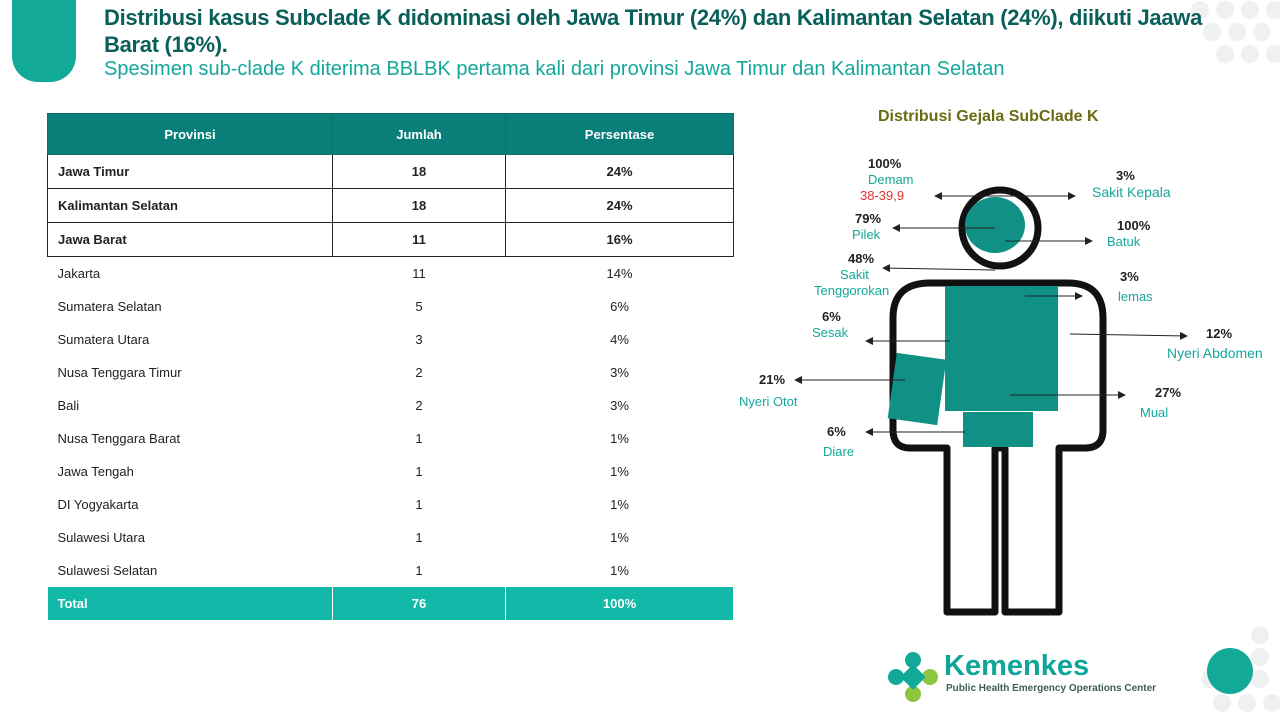  What do you see at coordinates (772, 379) in the screenshot?
I see `otot-pct: 21%` at bounding box center [772, 379].